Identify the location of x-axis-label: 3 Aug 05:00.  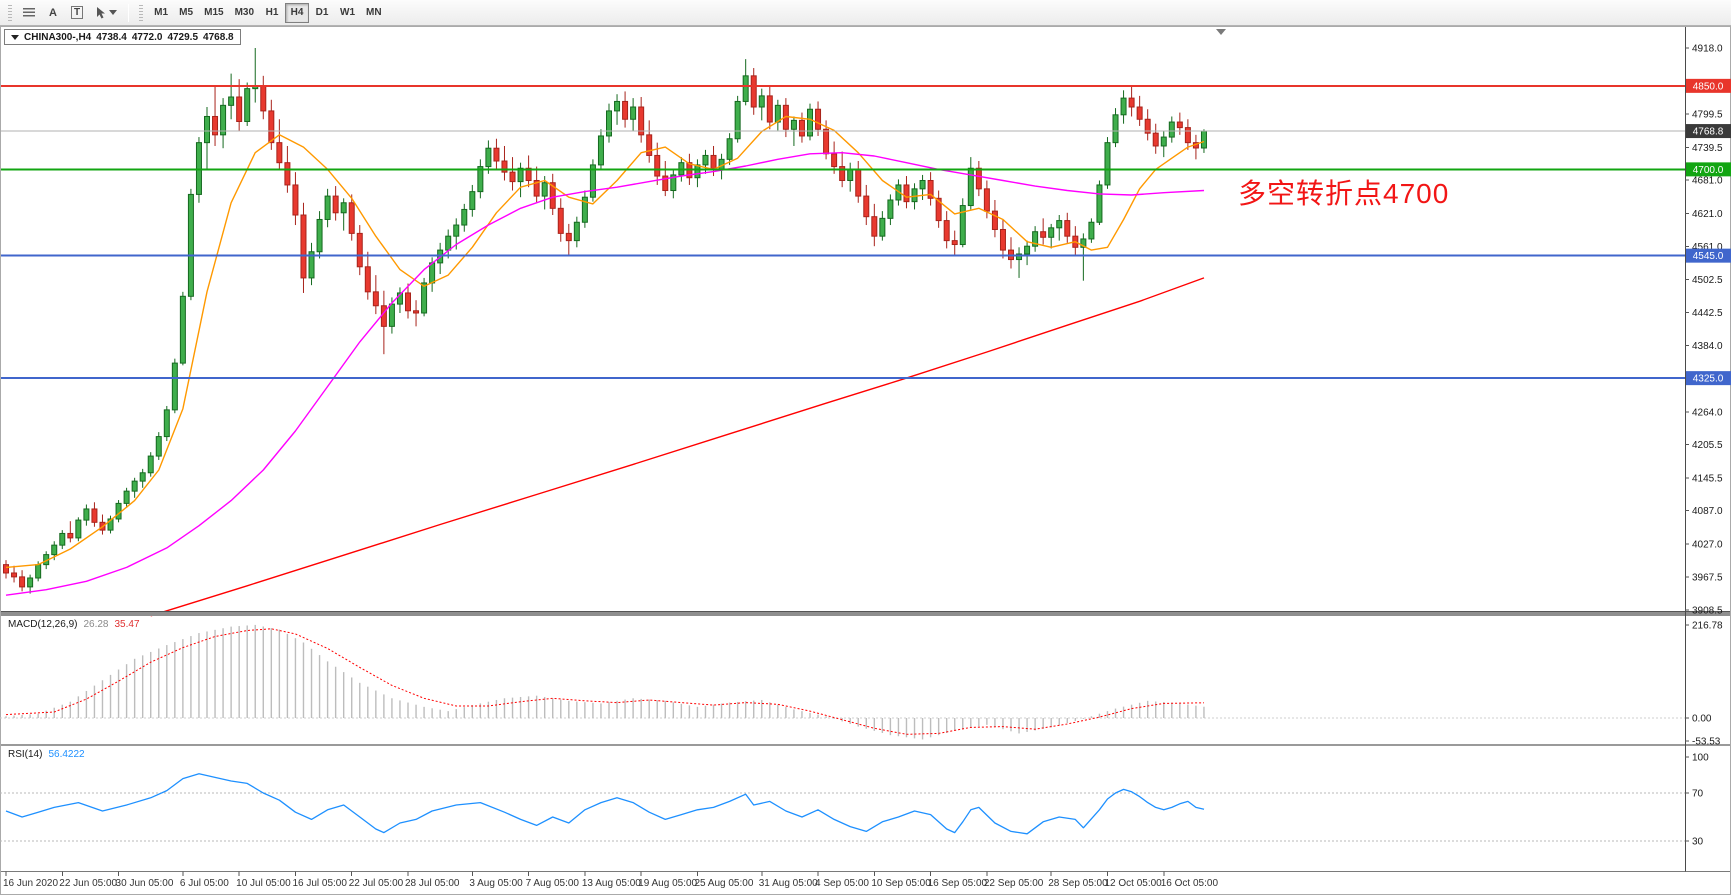
(496, 883).